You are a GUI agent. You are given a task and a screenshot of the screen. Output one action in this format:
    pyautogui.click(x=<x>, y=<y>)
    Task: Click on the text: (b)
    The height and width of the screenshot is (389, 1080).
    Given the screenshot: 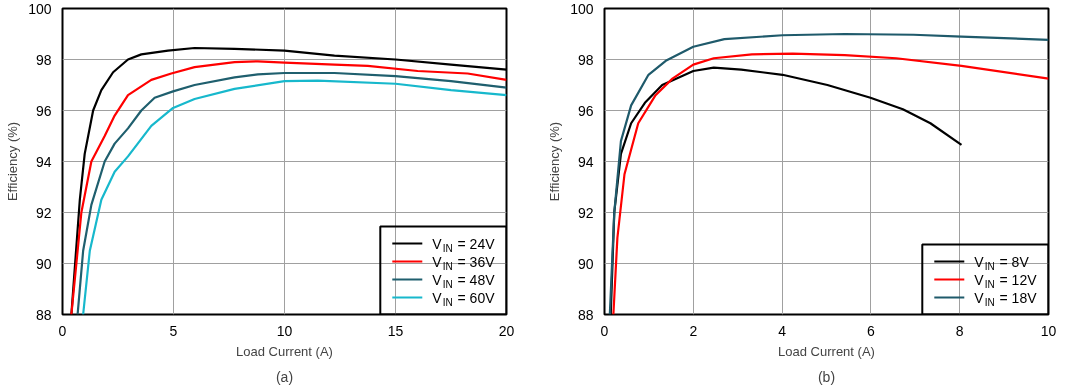 What is the action you would take?
    pyautogui.click(x=826, y=376)
    